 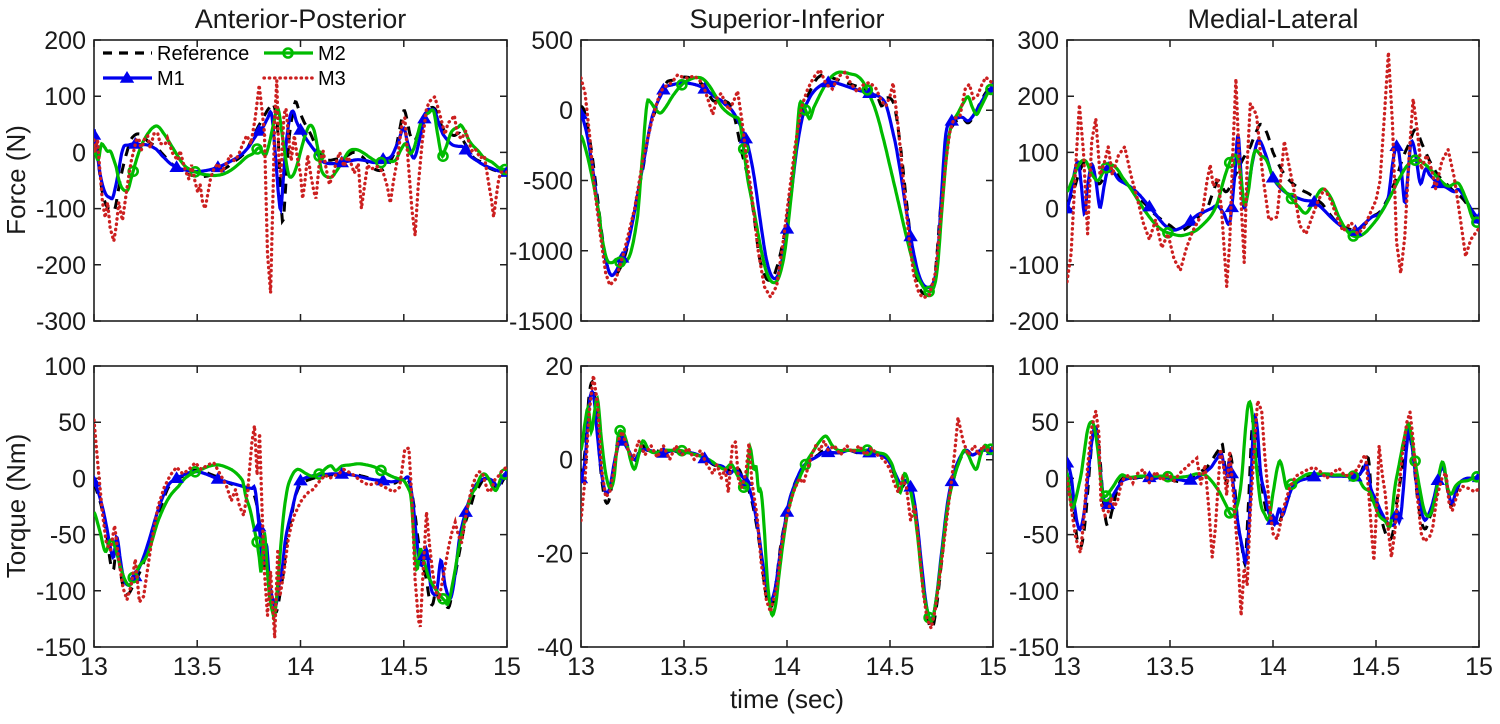 I want to click on svg-text: -20, so click(x=555, y=554).